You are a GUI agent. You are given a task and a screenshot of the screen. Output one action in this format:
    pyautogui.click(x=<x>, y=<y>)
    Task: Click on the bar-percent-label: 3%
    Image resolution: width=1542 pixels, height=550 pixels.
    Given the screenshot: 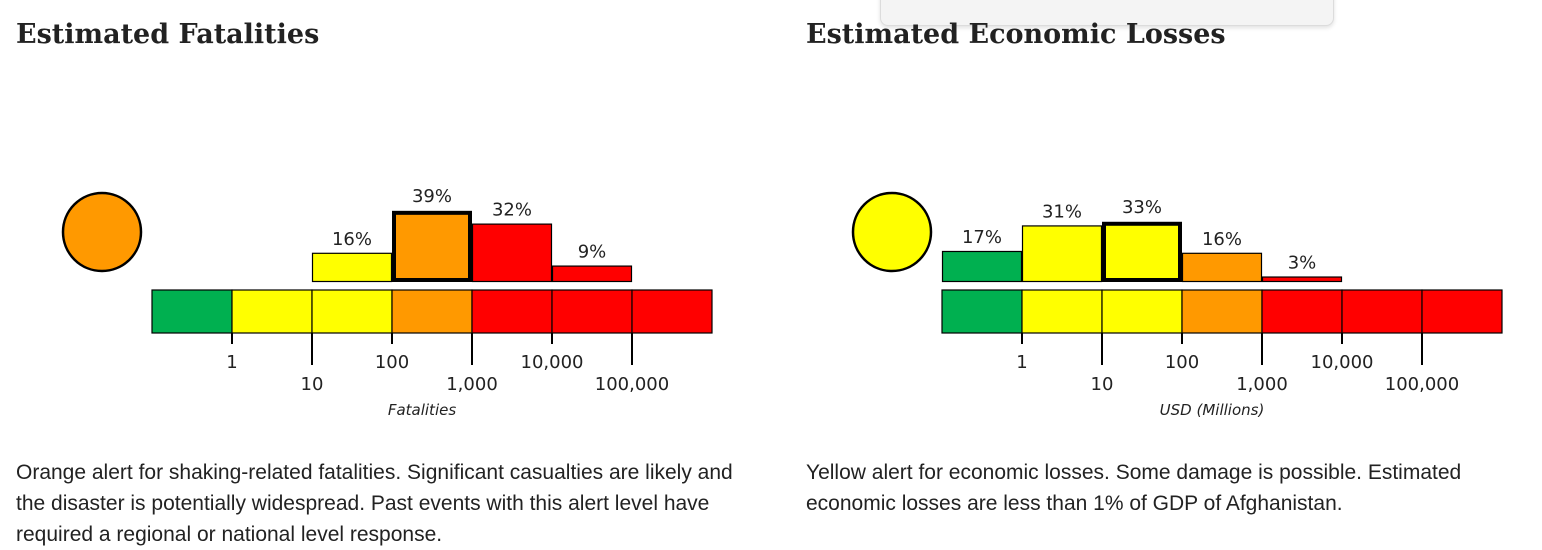 What is the action you would take?
    pyautogui.click(x=1302, y=263)
    